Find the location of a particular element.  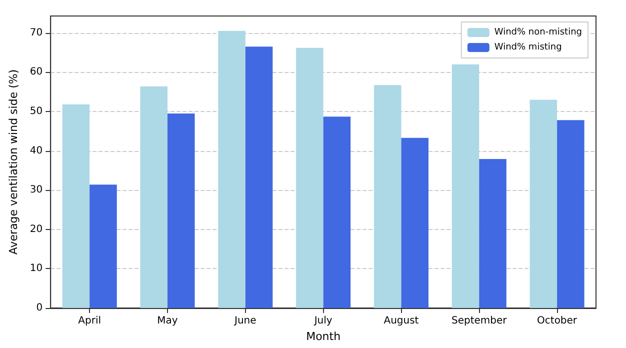

y-tick-label: 60 is located at coordinates (36, 72).